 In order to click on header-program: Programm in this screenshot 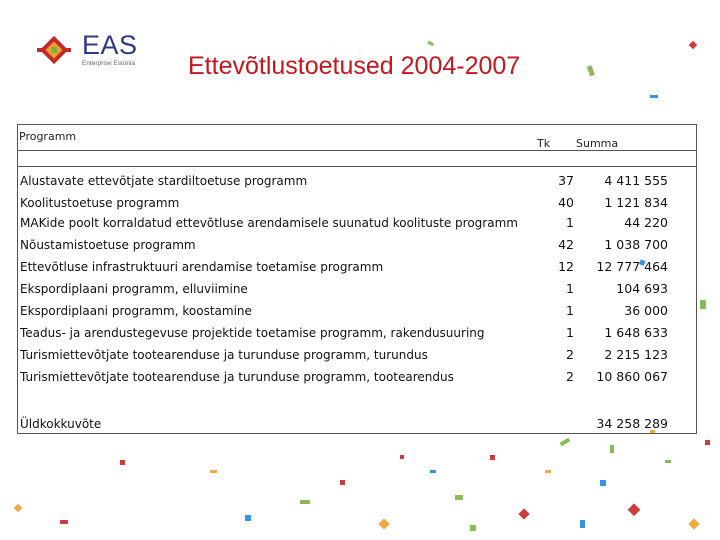, I will do `click(48, 136)`.